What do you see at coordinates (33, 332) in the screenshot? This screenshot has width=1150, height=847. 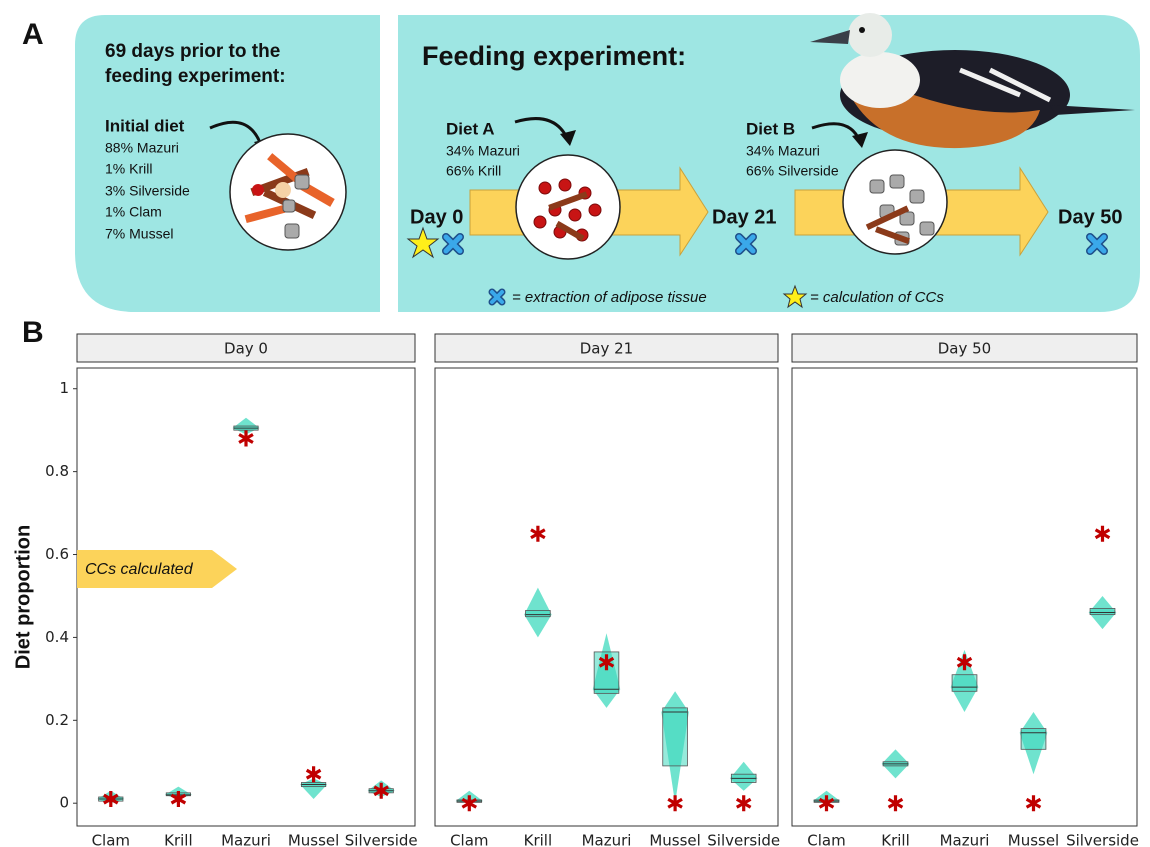 I see `panel-label: B` at bounding box center [33, 332].